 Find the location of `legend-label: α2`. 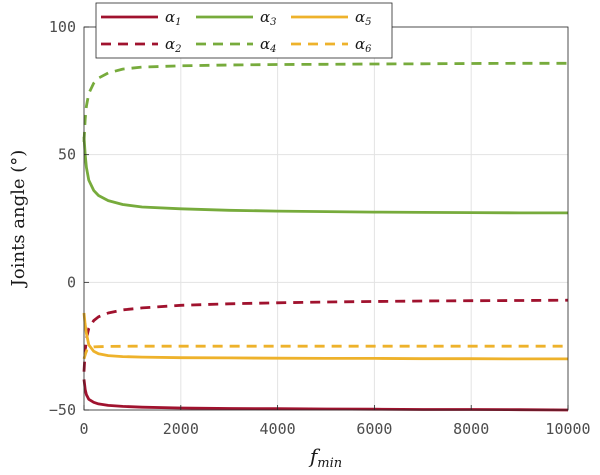

legend-label: α2 is located at coordinates (173, 45).